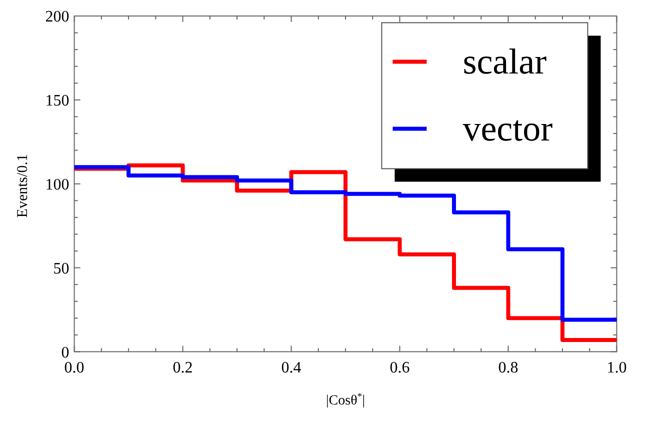 This screenshot has width=664, height=422. Describe the element at coordinates (23, 186) in the screenshot. I see `y-axis-title: Events/0.1` at that location.